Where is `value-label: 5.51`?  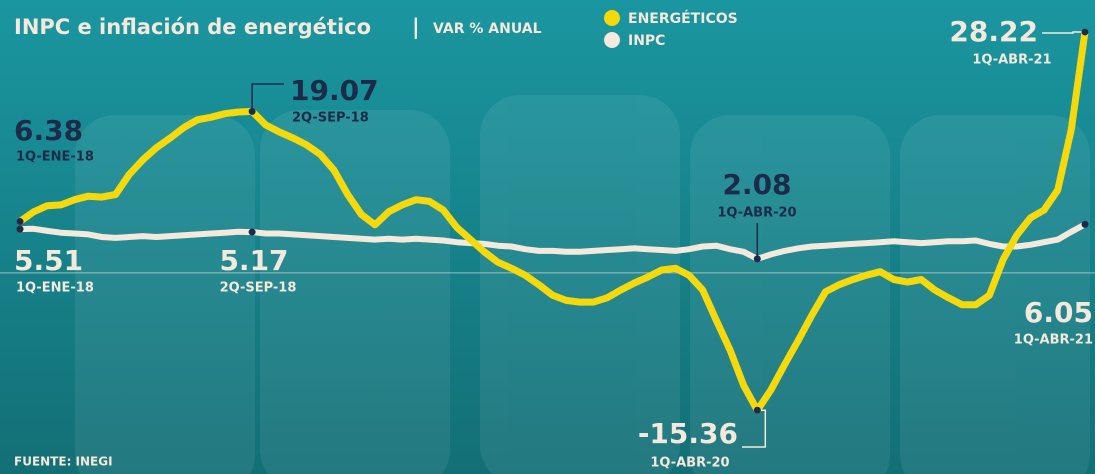 value-label: 5.51 is located at coordinates (48, 260).